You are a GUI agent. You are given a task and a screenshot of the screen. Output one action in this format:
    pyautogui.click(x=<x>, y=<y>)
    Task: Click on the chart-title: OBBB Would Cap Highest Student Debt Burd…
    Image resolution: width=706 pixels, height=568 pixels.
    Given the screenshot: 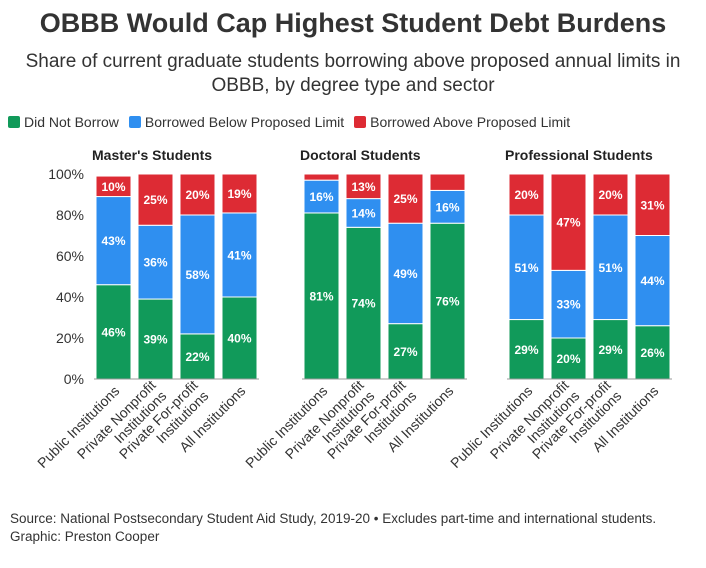 What is the action you would take?
    pyautogui.click(x=353, y=23)
    